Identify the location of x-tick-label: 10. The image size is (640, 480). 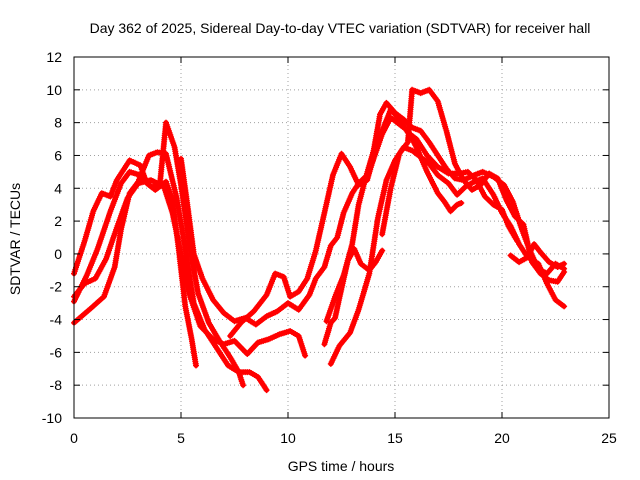
(288, 438).